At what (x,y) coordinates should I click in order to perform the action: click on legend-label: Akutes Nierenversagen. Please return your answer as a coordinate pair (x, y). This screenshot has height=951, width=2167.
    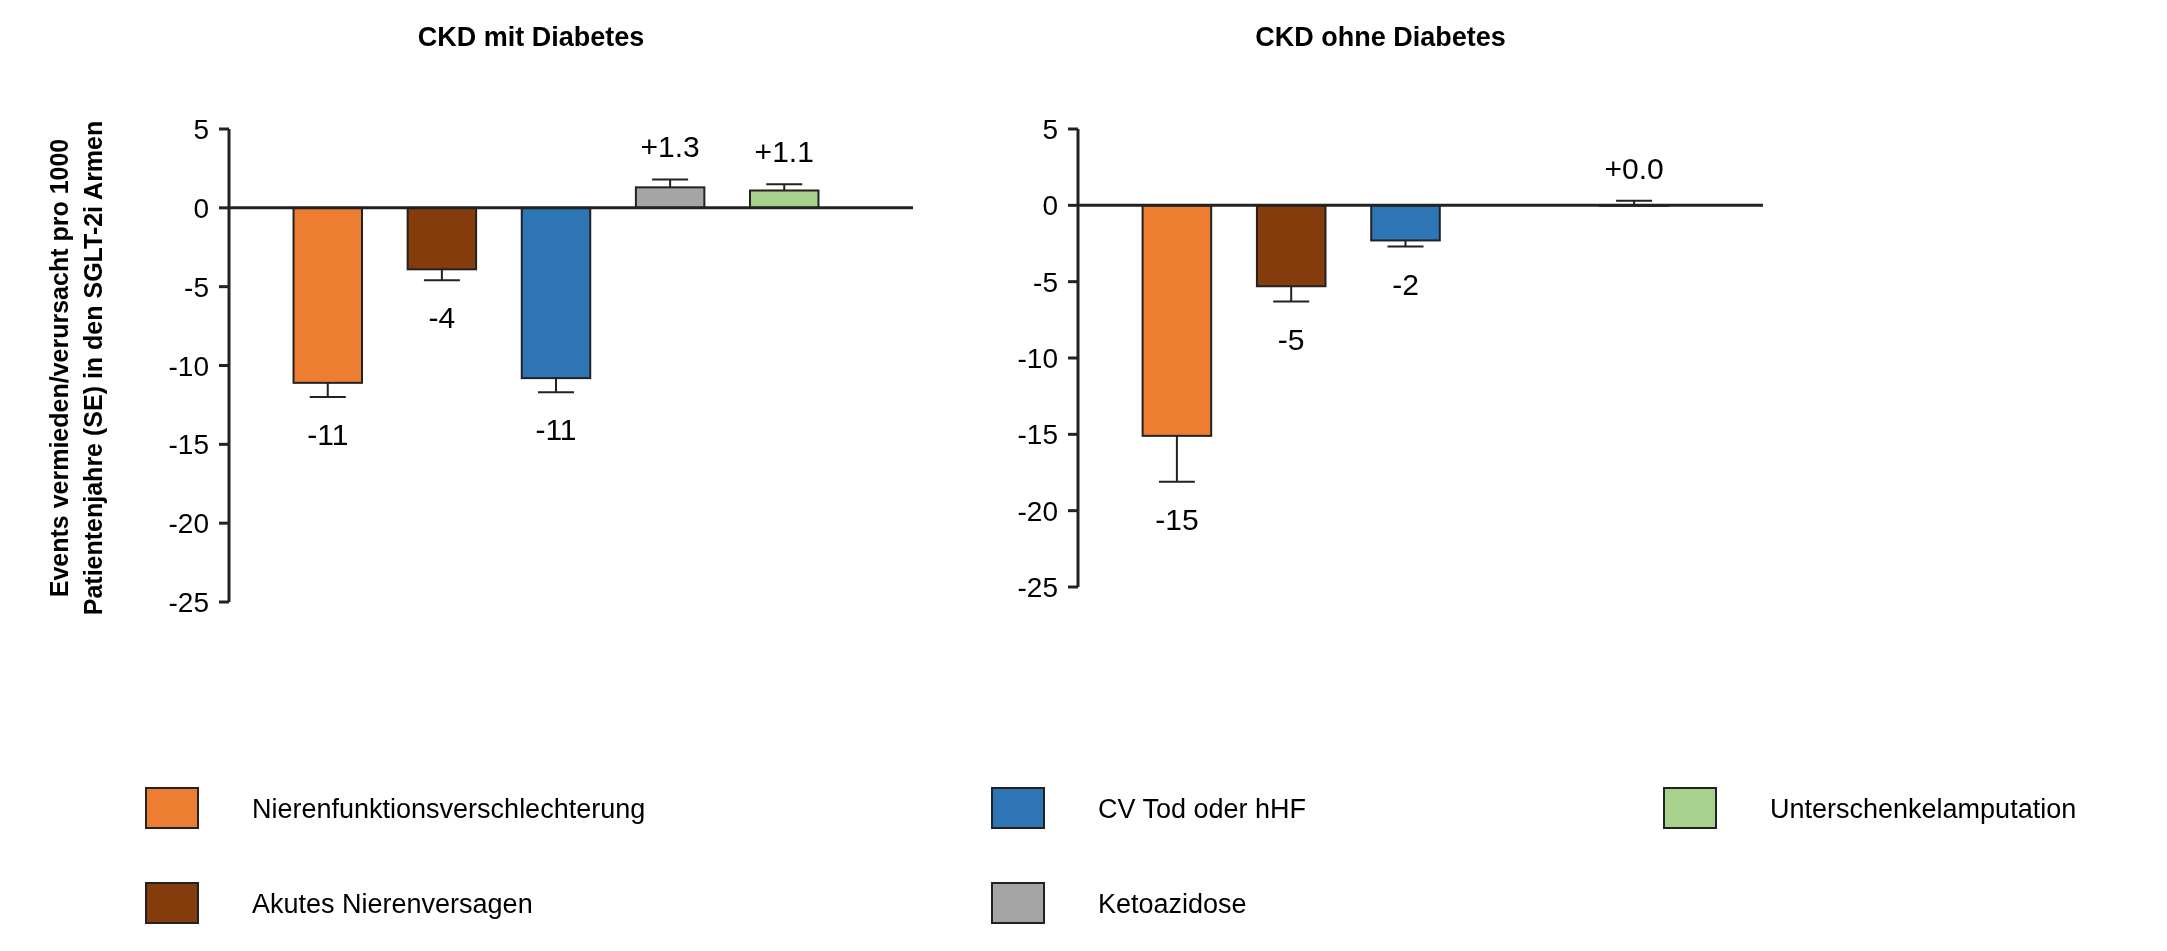
    Looking at the image, I should click on (392, 904).